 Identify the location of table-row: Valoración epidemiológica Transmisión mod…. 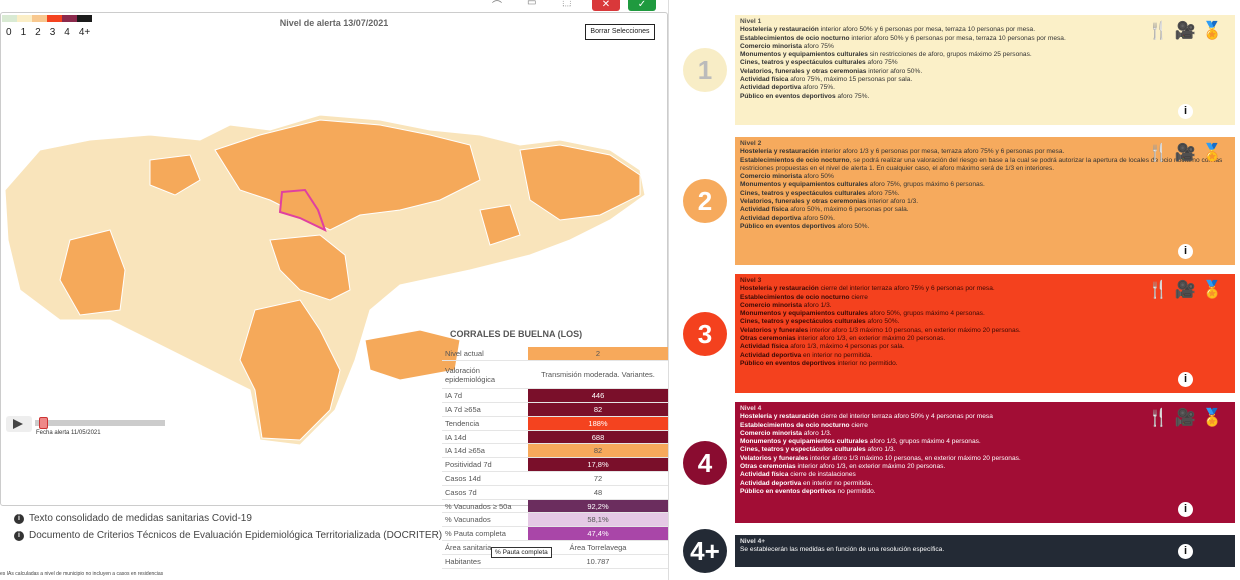
(555, 375).